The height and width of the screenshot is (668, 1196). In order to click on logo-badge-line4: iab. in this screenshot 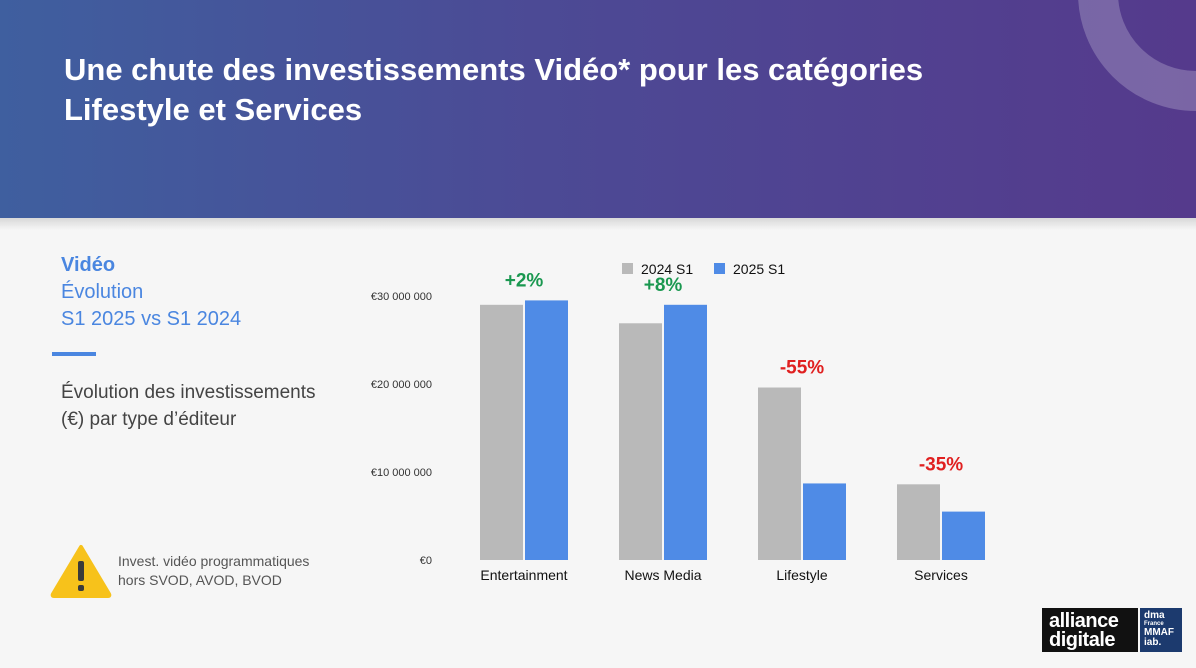, I will do `click(1153, 642)`.